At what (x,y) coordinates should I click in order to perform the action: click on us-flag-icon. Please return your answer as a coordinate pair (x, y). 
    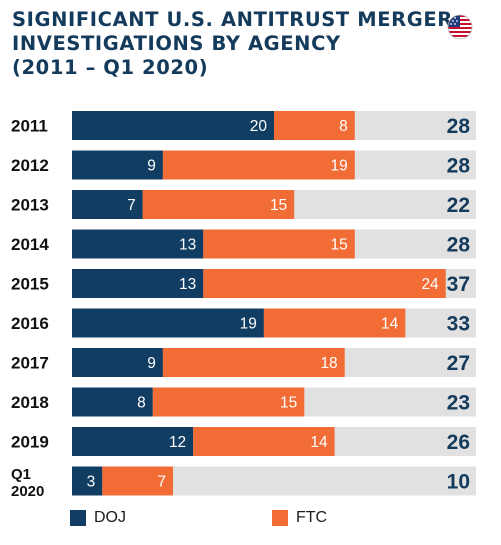
    Looking at the image, I should click on (460, 27).